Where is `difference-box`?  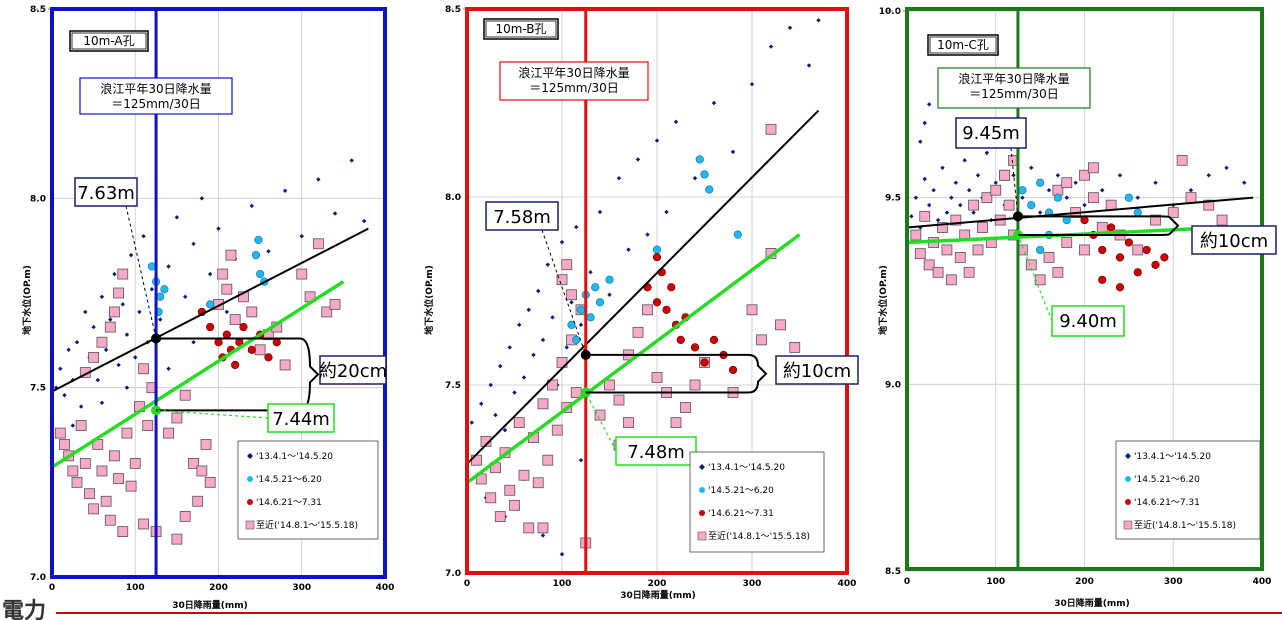 difference-box is located at coordinates (353, 370).